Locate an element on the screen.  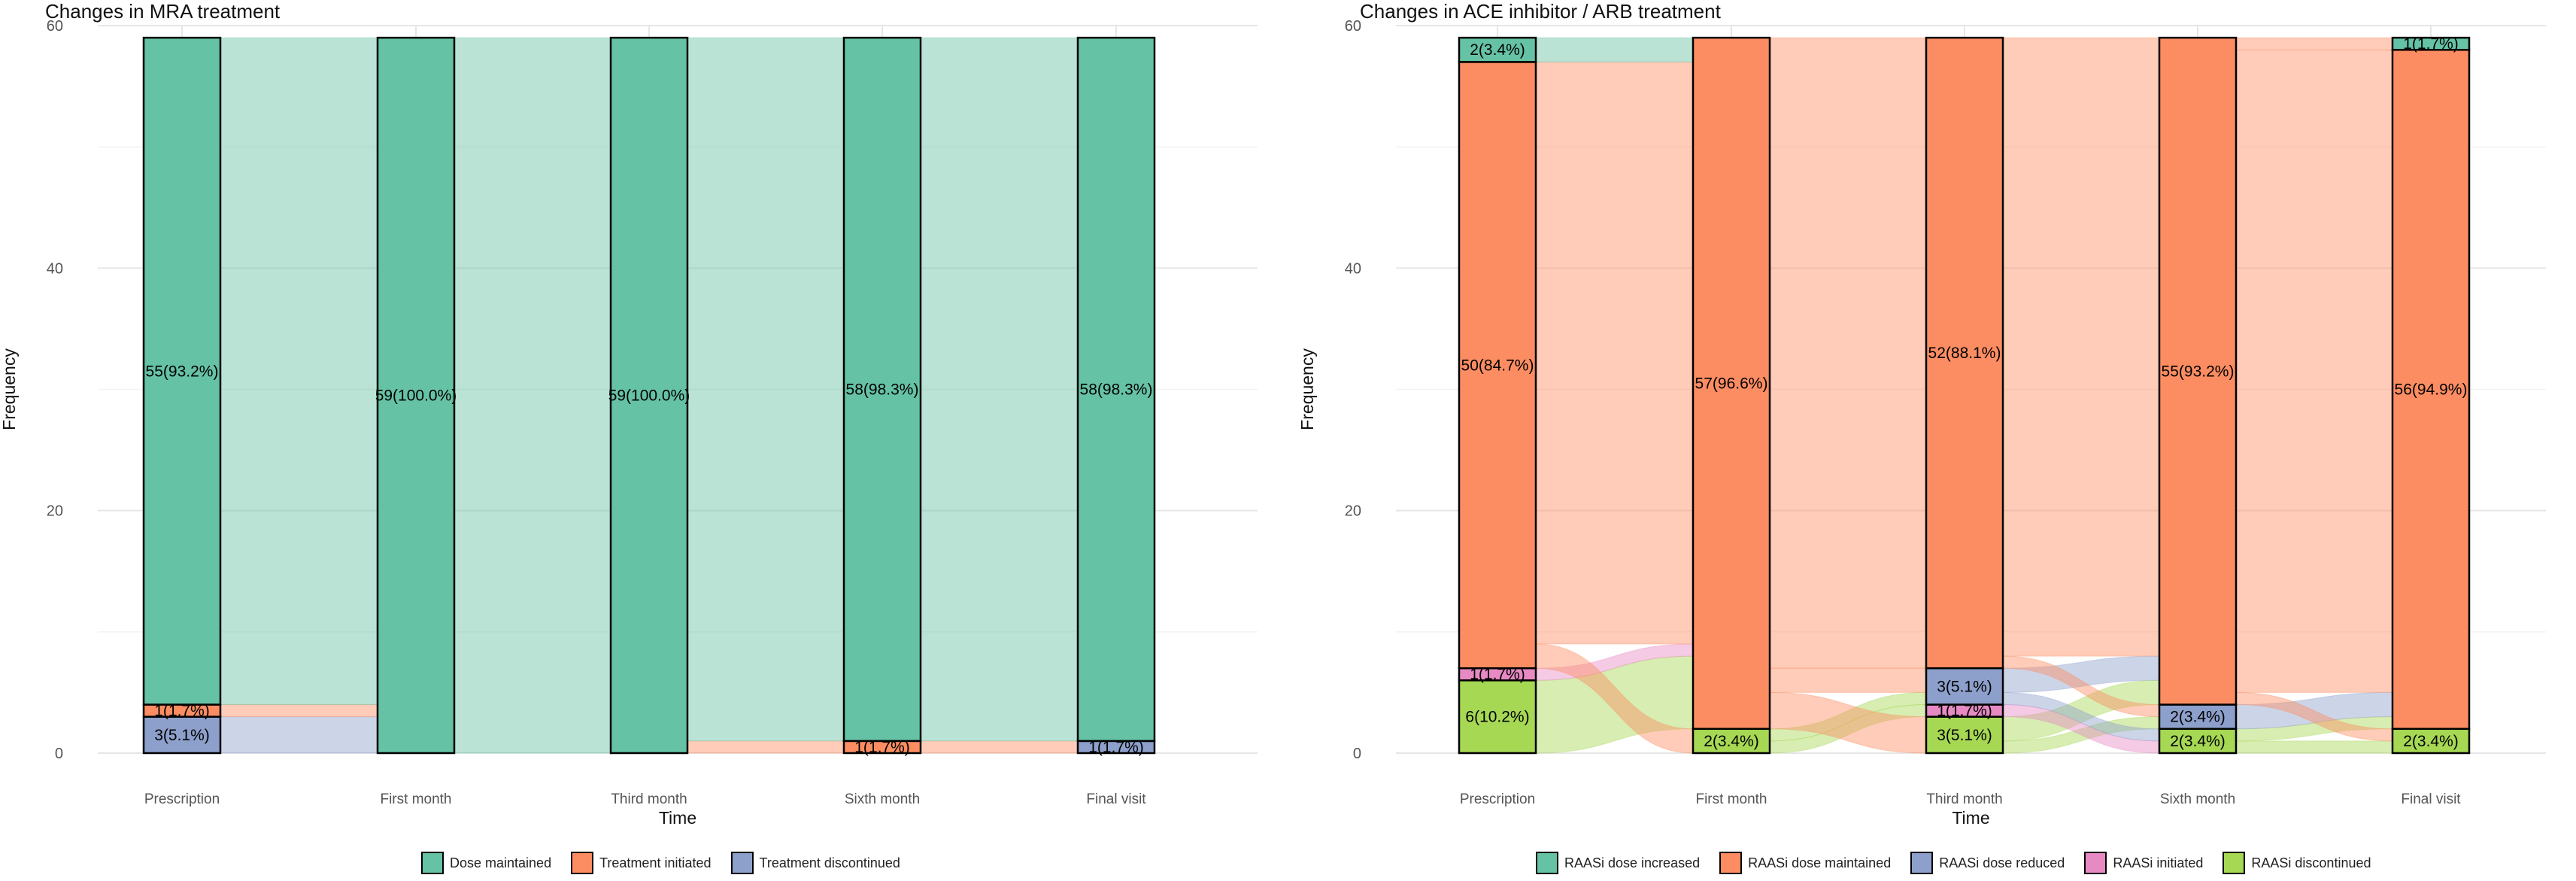
stratum-label: 6(10.2%) is located at coordinates (1497, 717).